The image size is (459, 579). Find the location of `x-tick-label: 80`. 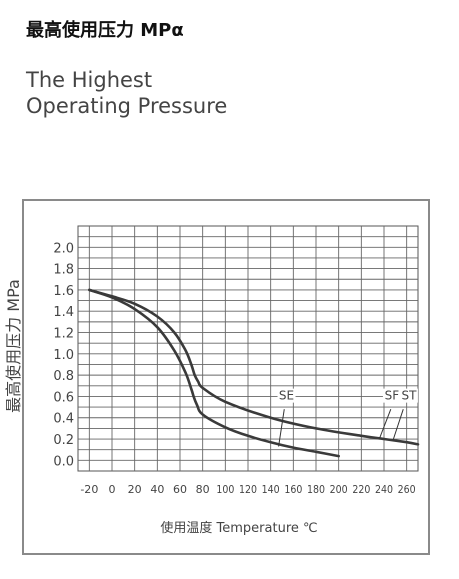

x-tick-label: 80 is located at coordinates (203, 489).